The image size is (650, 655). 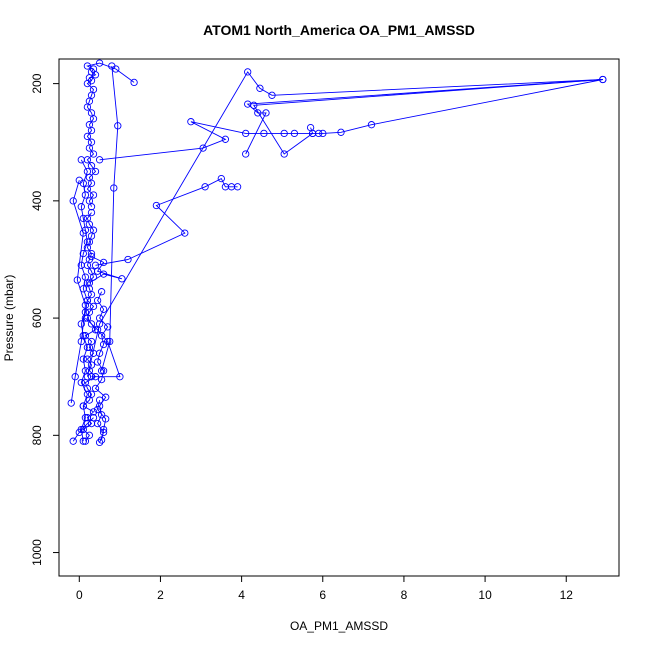 I want to click on y-axis-label: Pressure (mbar), so click(x=9, y=318).